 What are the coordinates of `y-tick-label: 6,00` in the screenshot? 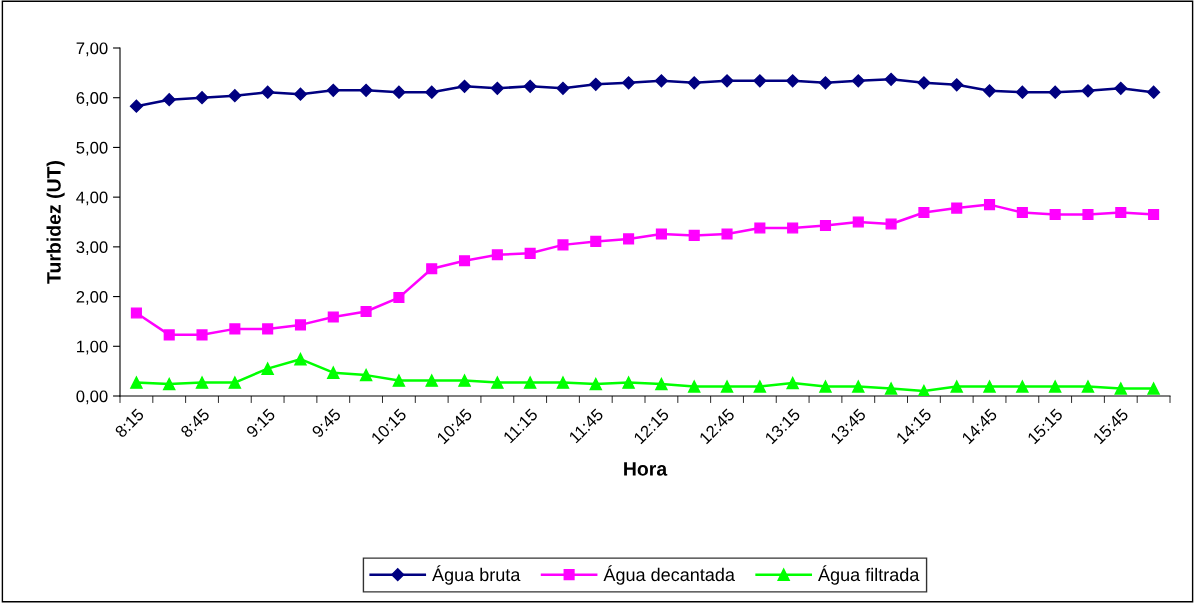 It's located at (92, 99).